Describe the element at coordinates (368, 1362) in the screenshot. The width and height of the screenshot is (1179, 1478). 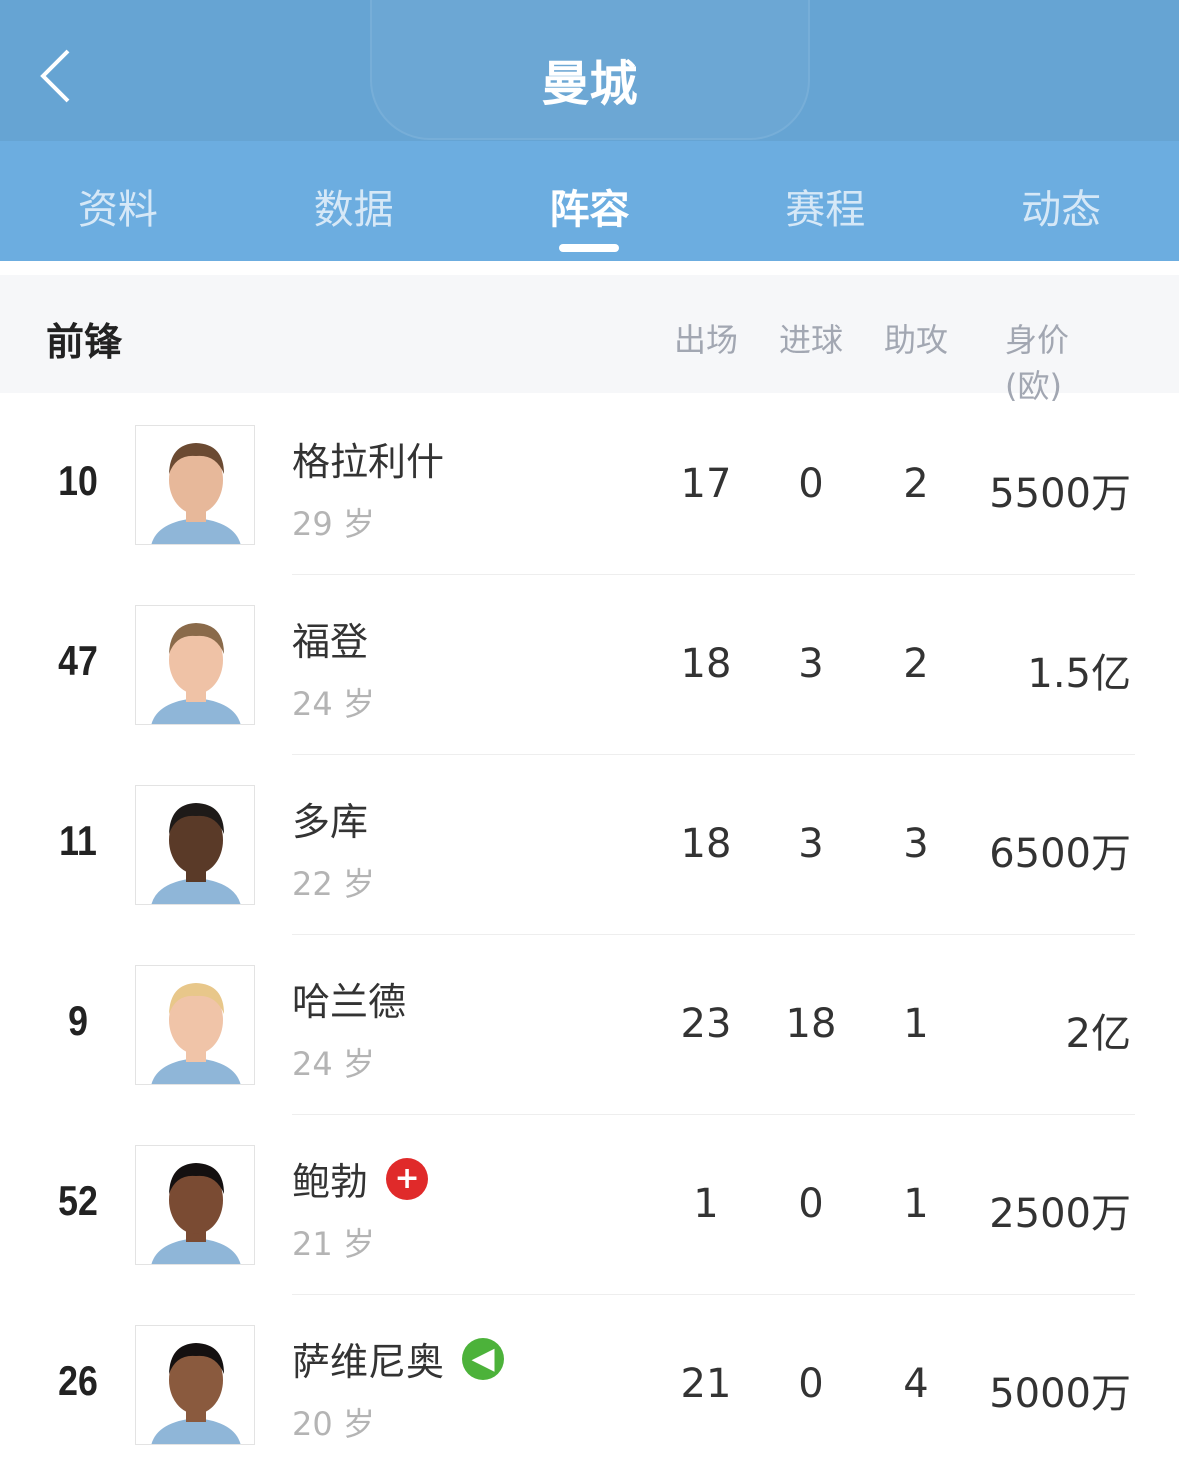
I see `player-name-text: 萨维尼奥` at that location.